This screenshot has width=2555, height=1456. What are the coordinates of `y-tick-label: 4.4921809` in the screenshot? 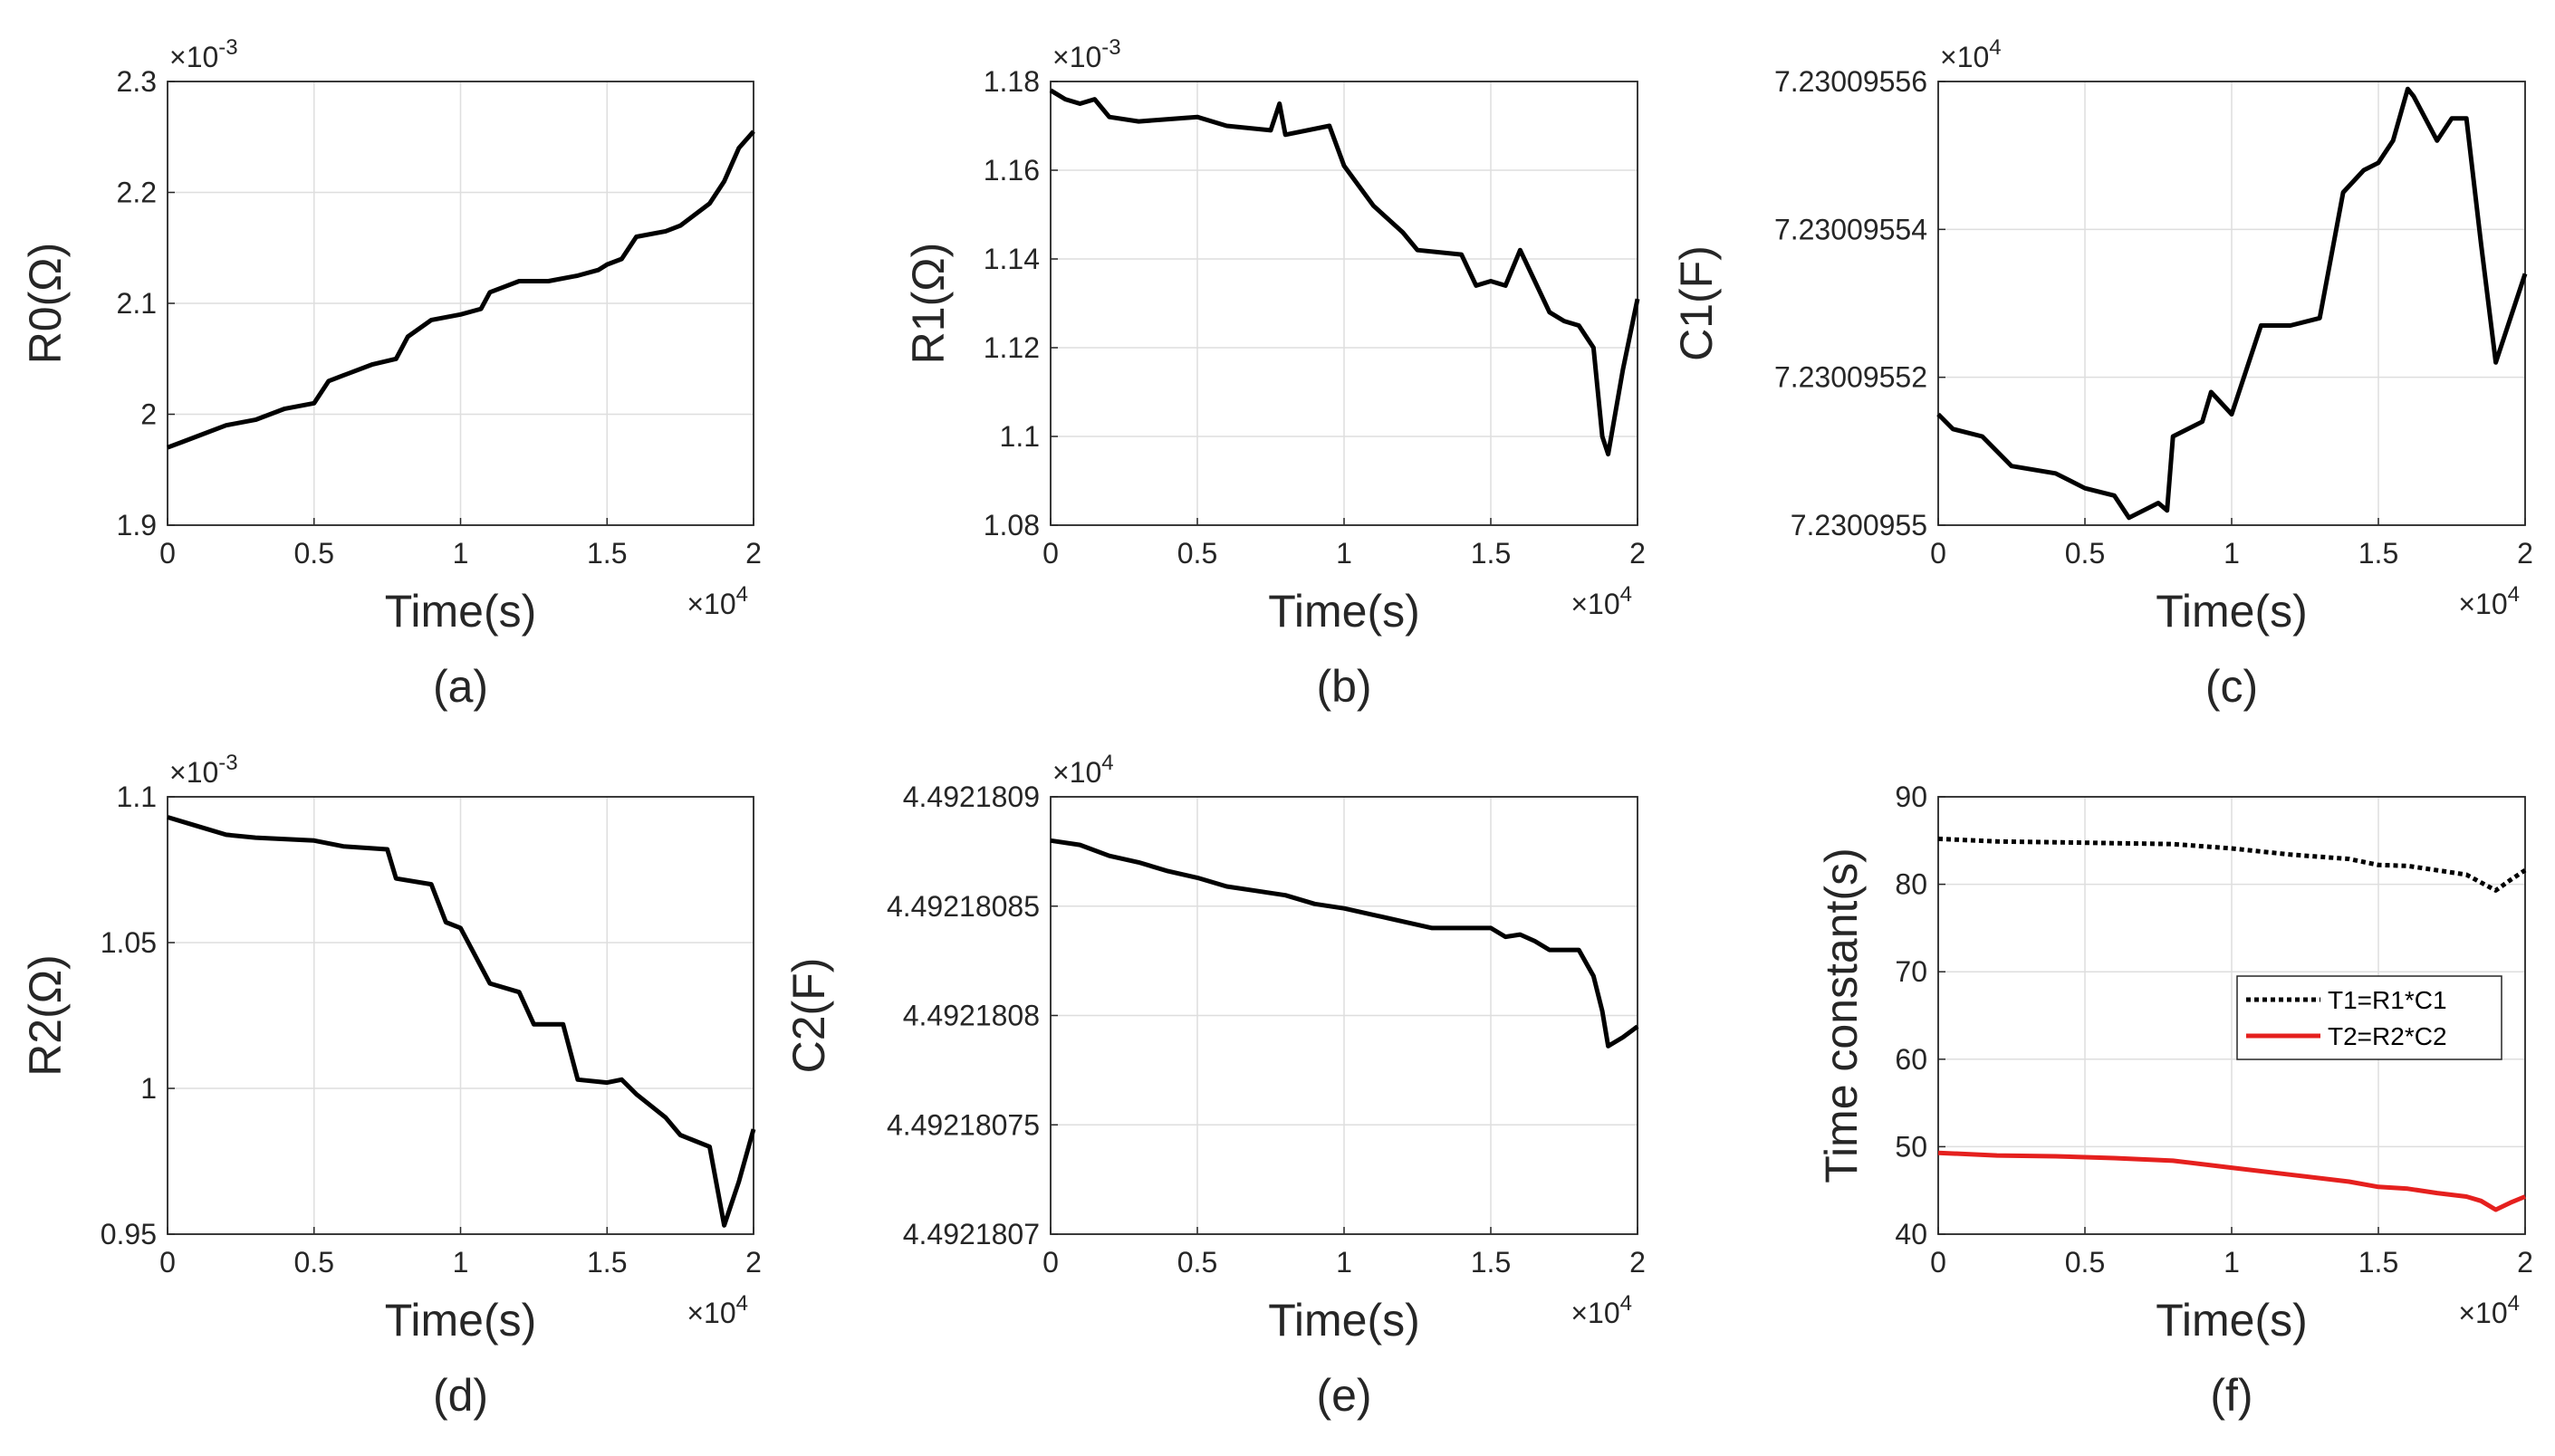 It's located at (971, 797).